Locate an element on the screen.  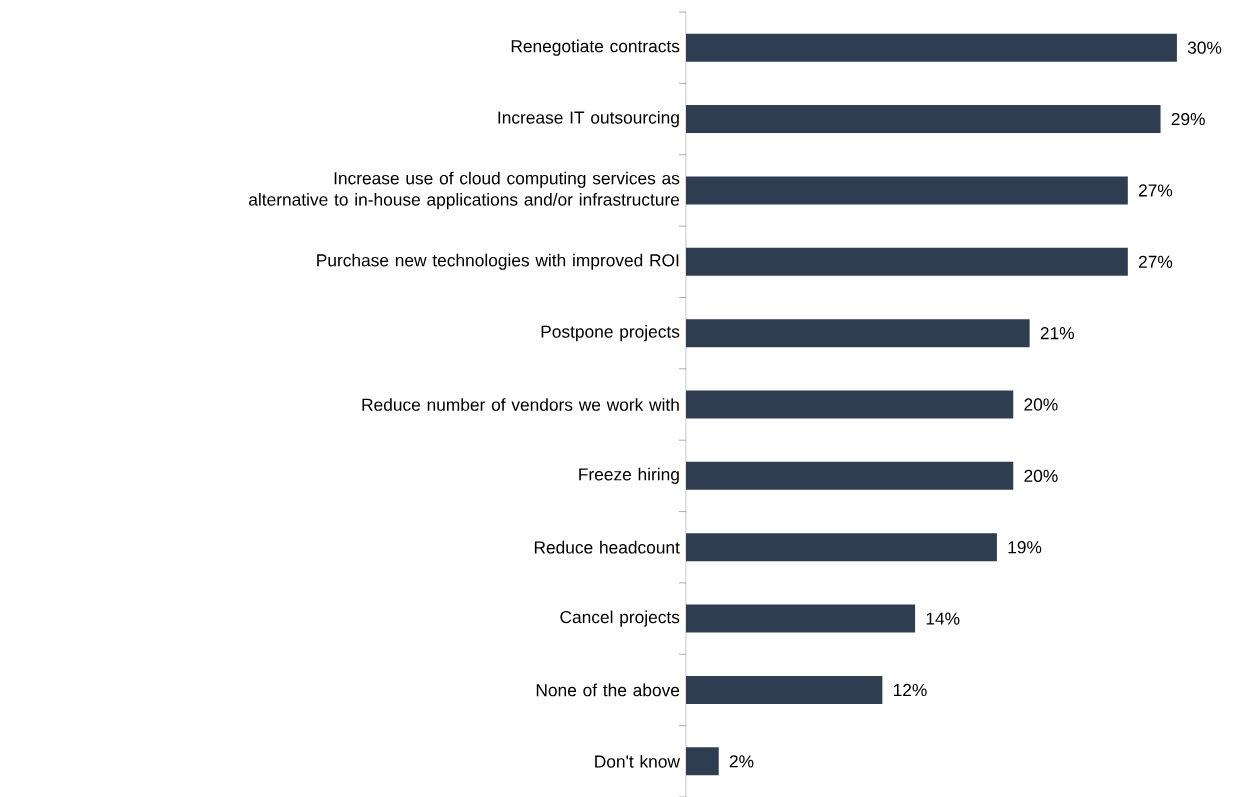
y-tick-label: Cancel projects is located at coordinates (620, 618).